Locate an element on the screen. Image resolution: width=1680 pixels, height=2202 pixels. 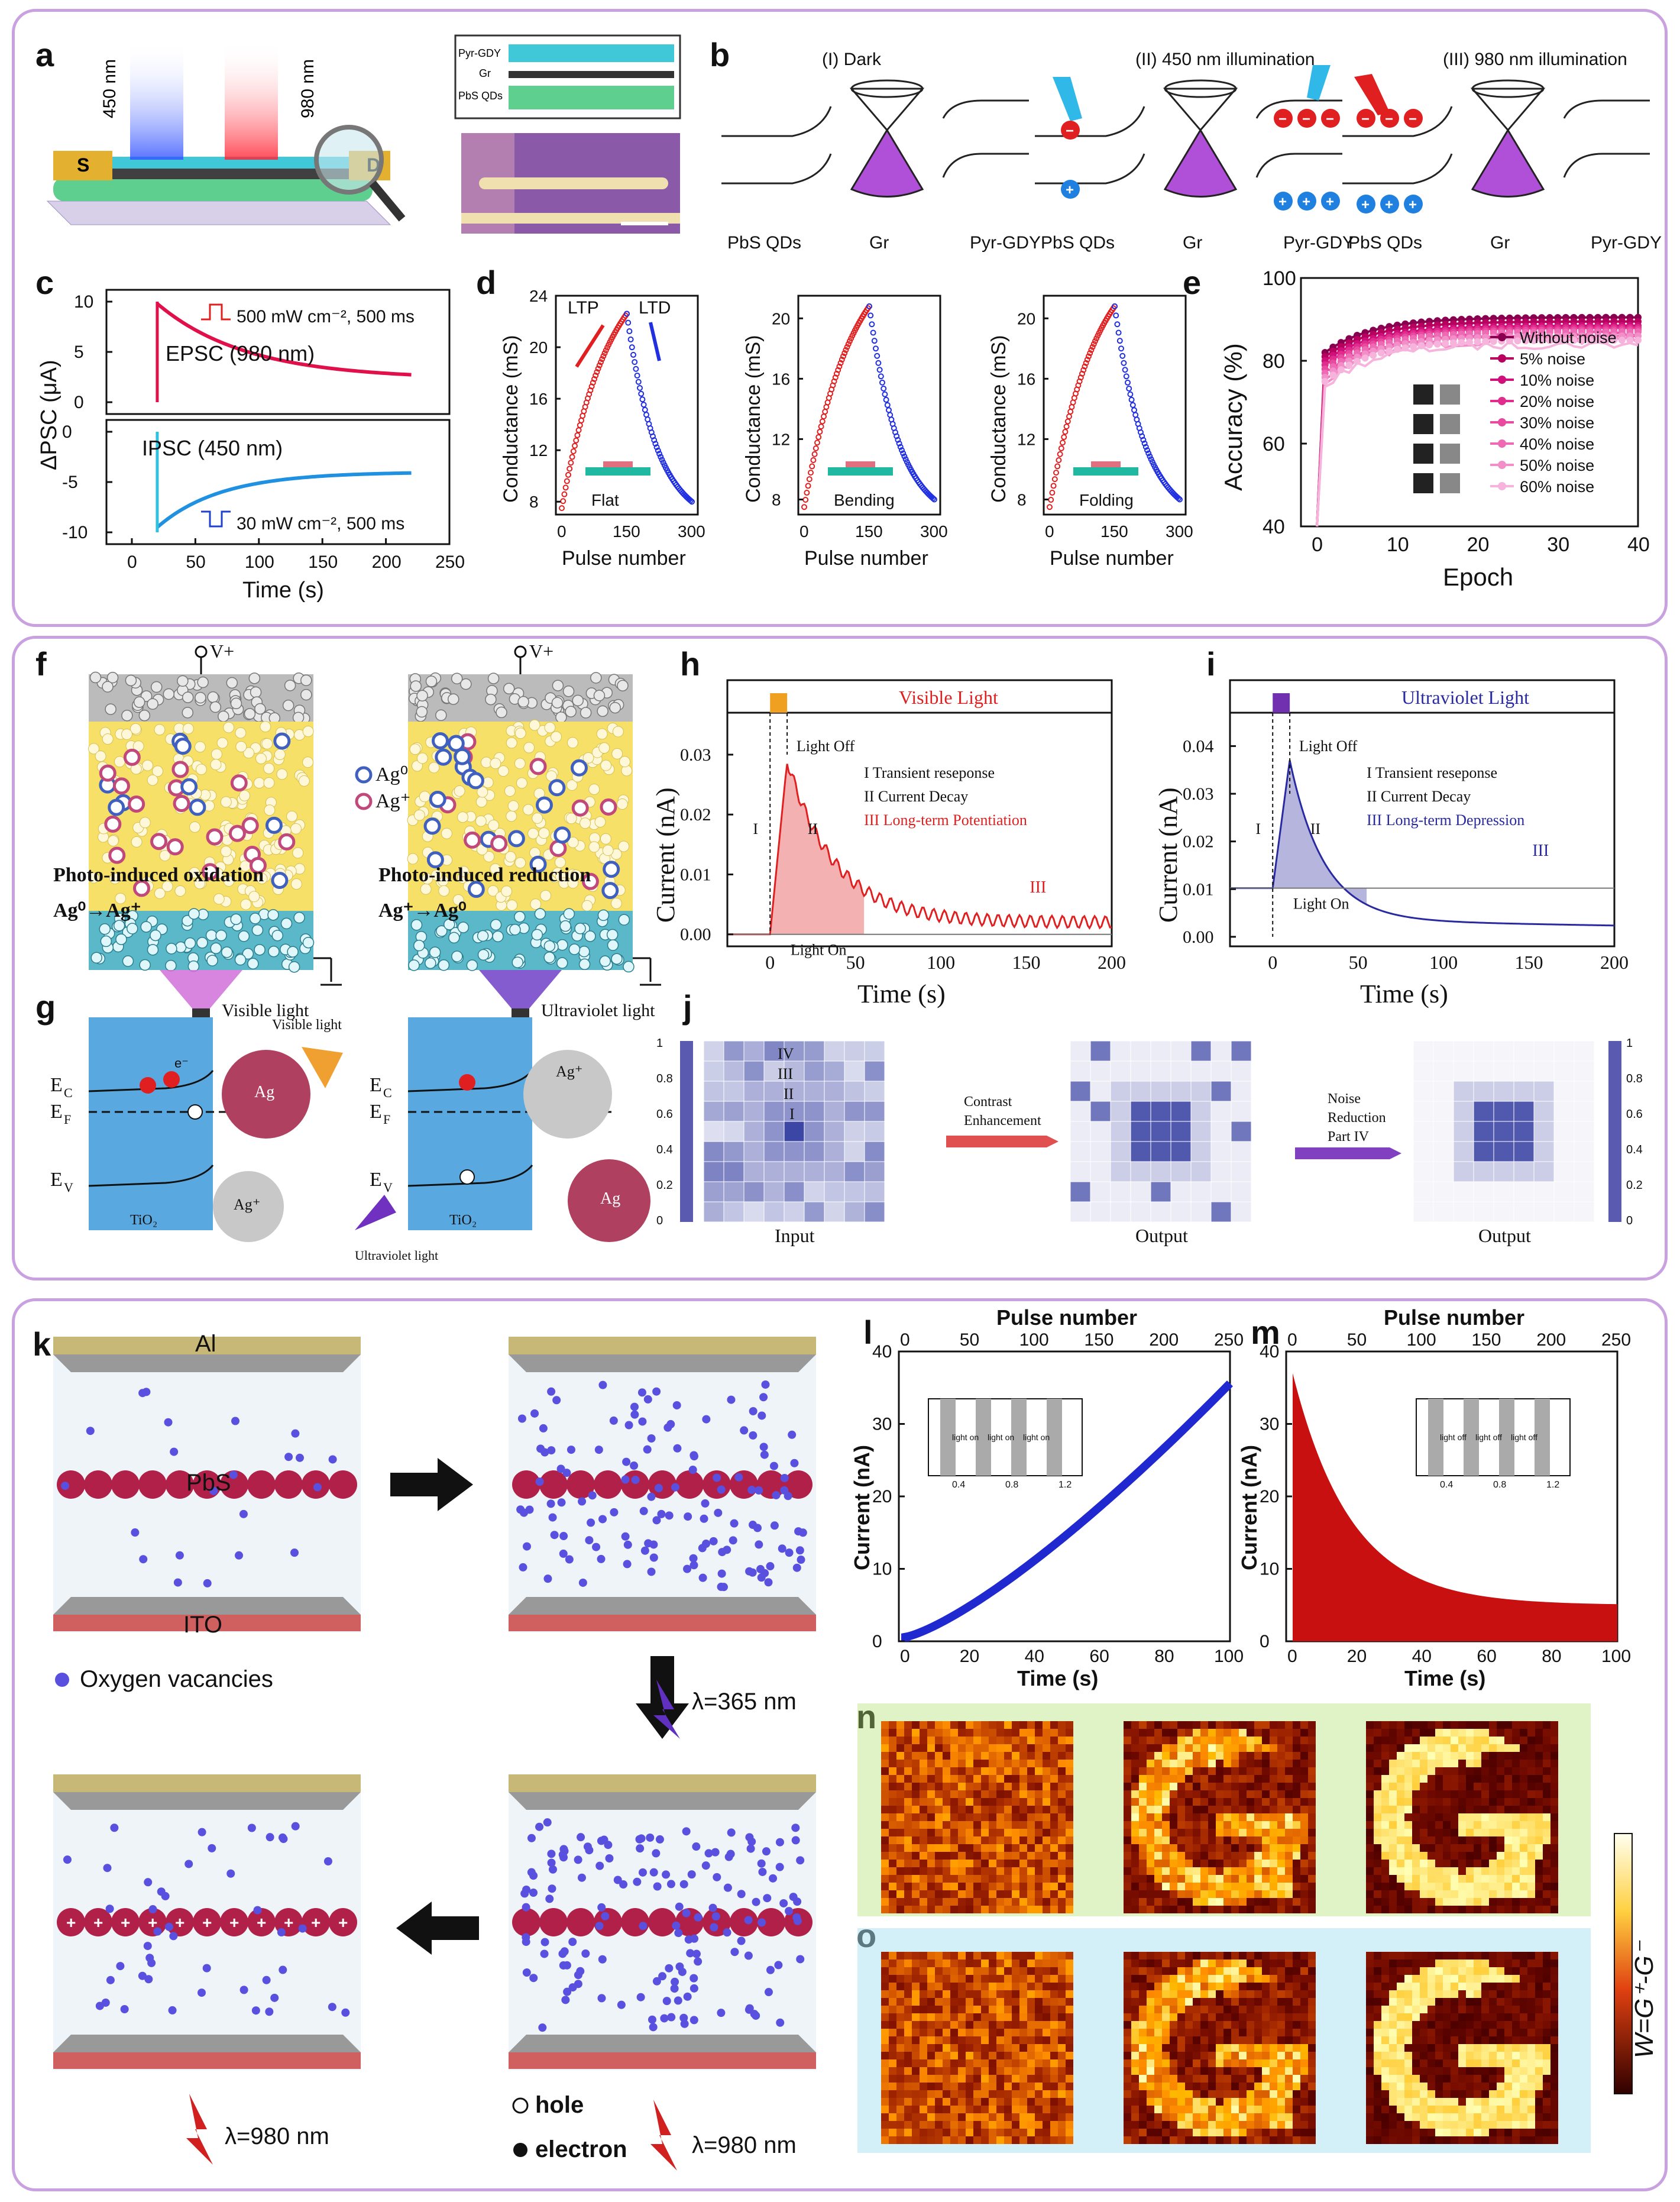
inset-light-band is located at coordinates (1054, 1437).